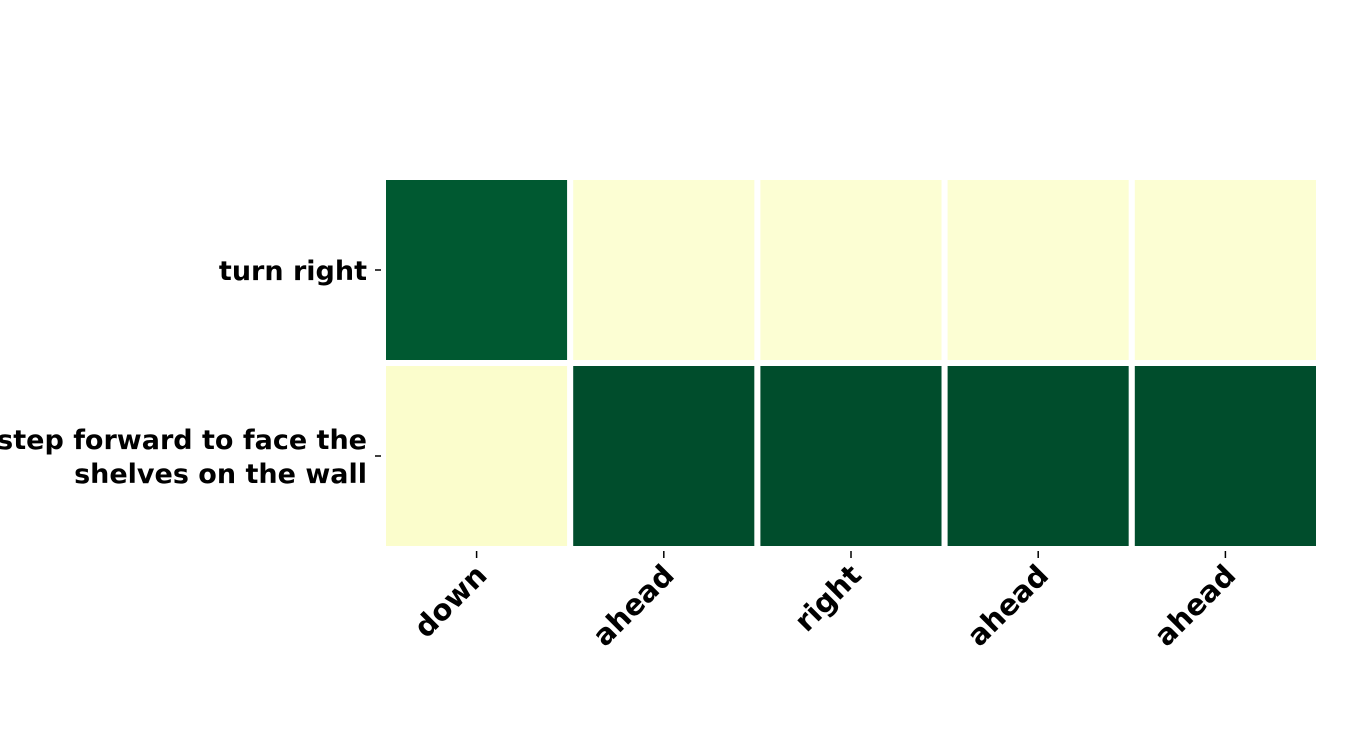 Image resolution: width=1350 pixels, height=750 pixels. I want to click on y-tick-label: turn right, so click(293, 271).